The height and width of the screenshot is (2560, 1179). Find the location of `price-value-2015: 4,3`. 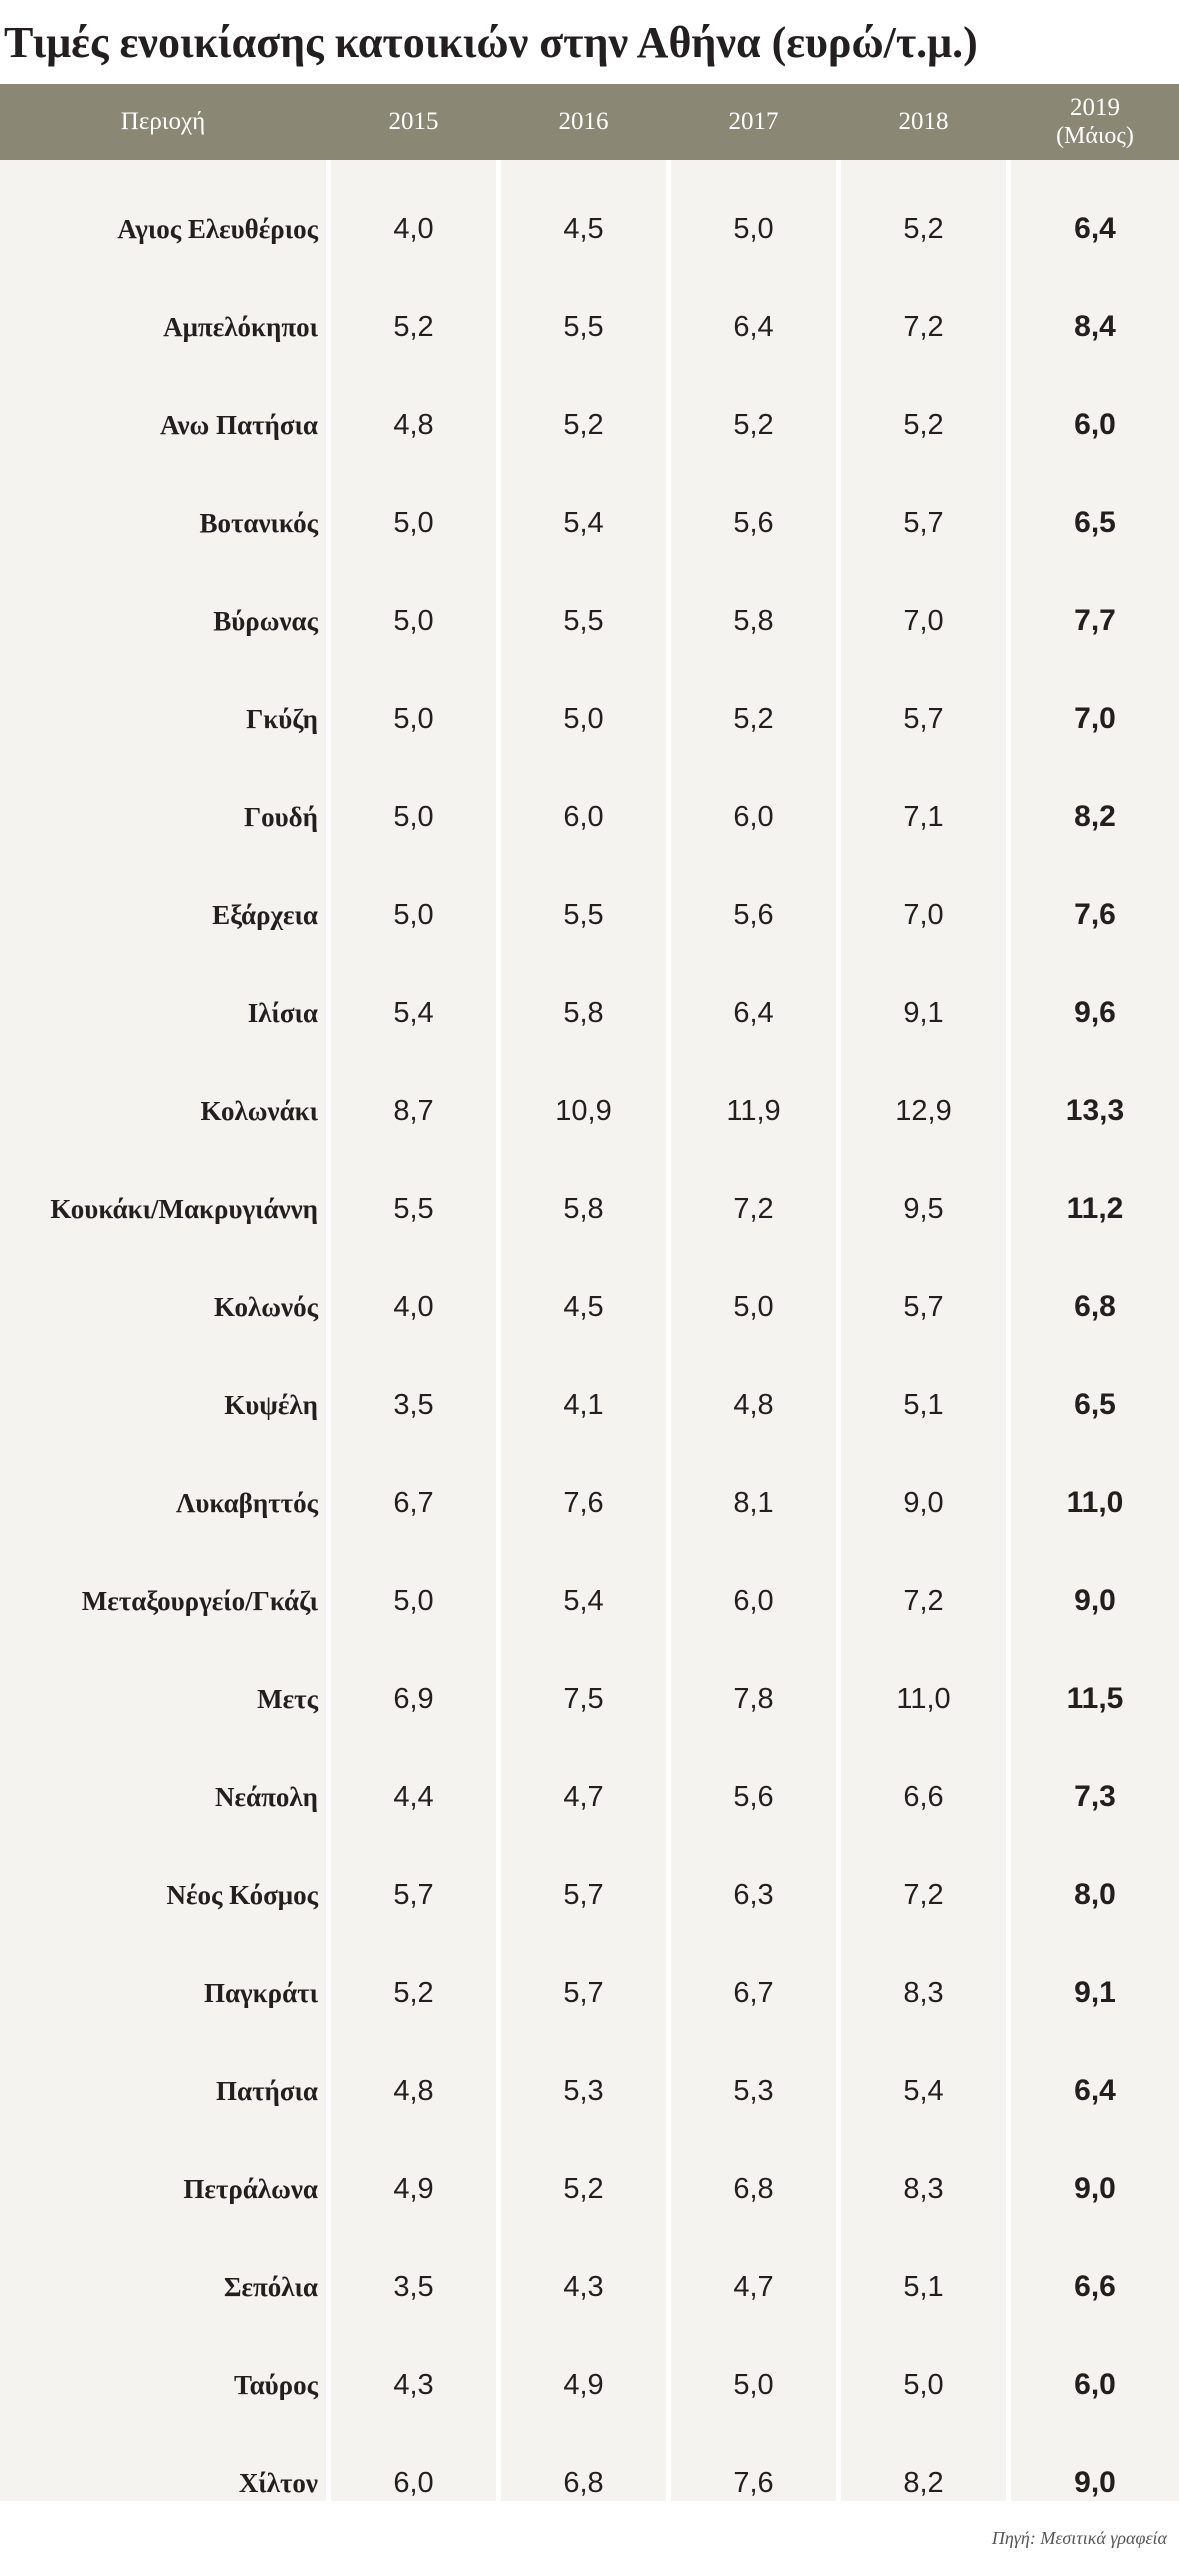

price-value-2015: 4,3 is located at coordinates (413, 2385).